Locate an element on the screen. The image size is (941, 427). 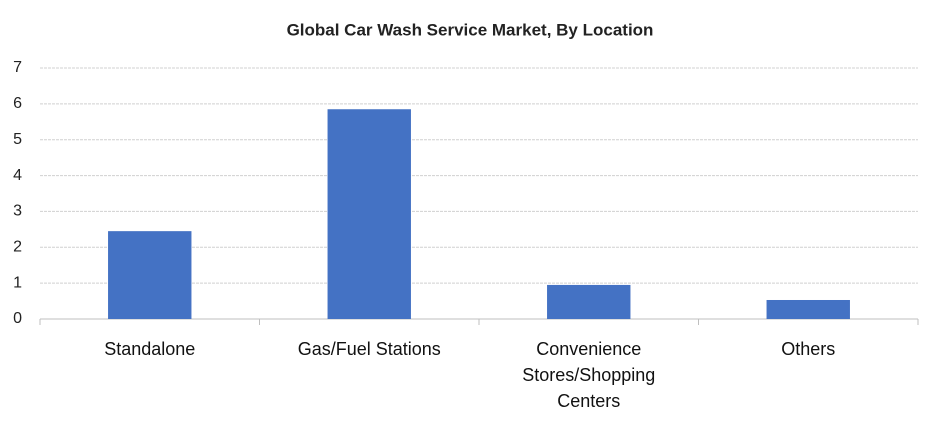
y-tick-label: 3 is located at coordinates (17, 211).